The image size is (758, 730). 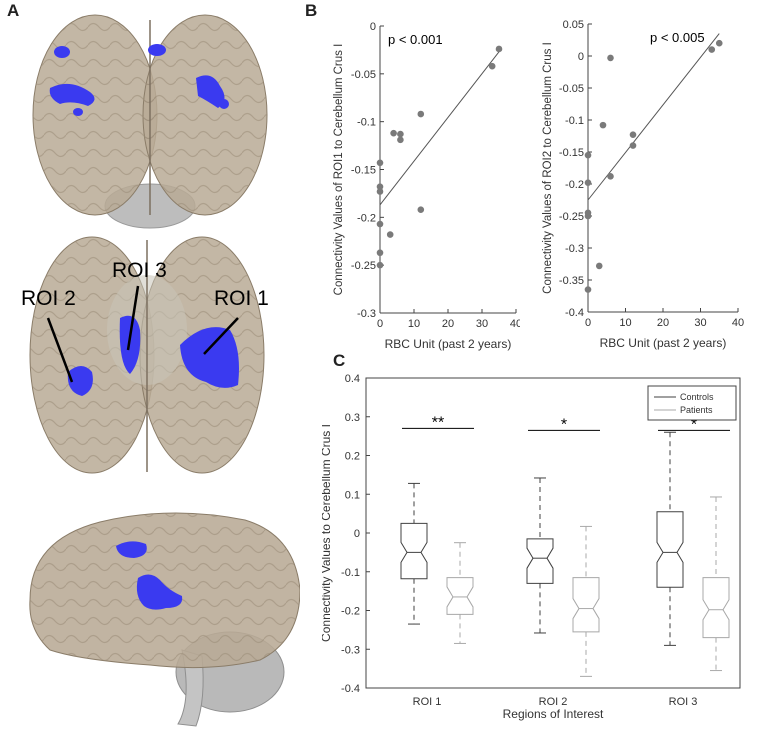 What do you see at coordinates (139, 270) in the screenshot?
I see `roi-3-label: ROI 3` at bounding box center [139, 270].